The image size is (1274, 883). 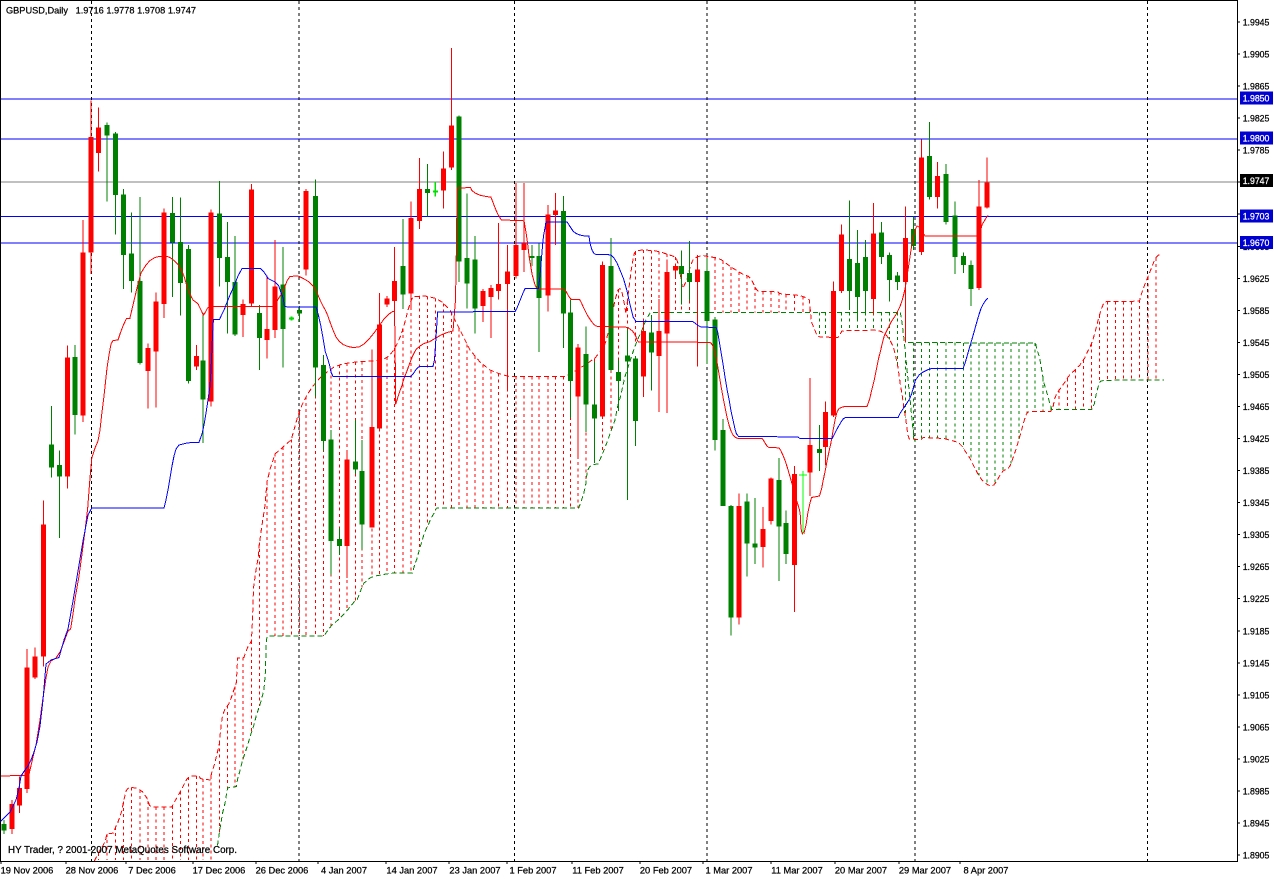 I want to click on svg-text: 4 Jan 2007, so click(x=344, y=871).